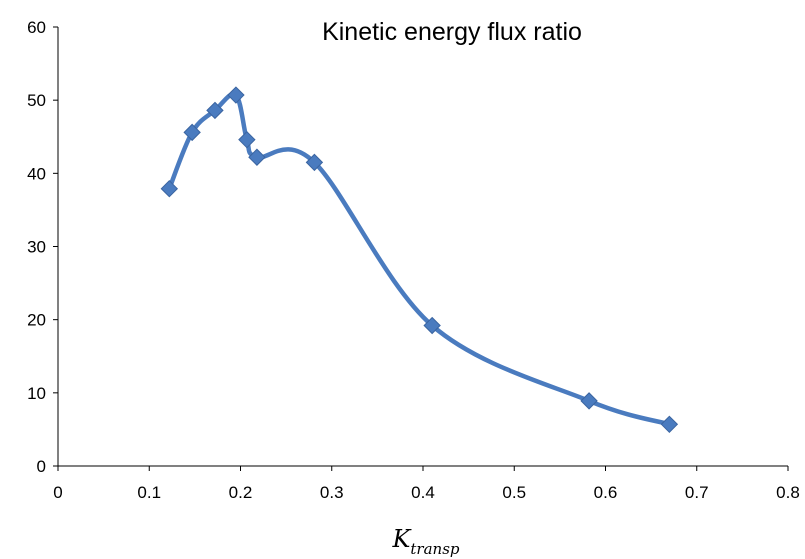 This screenshot has height=559, width=805. What do you see at coordinates (36, 320) in the screenshot?
I see `y-tick-label: 20` at bounding box center [36, 320].